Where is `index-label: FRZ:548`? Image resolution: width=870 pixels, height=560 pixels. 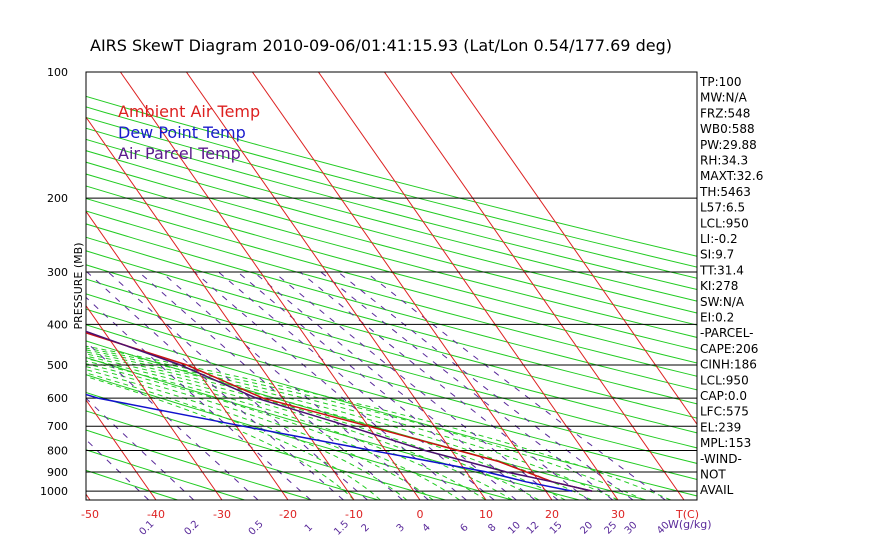 index-label: FRZ:548 is located at coordinates (725, 113).